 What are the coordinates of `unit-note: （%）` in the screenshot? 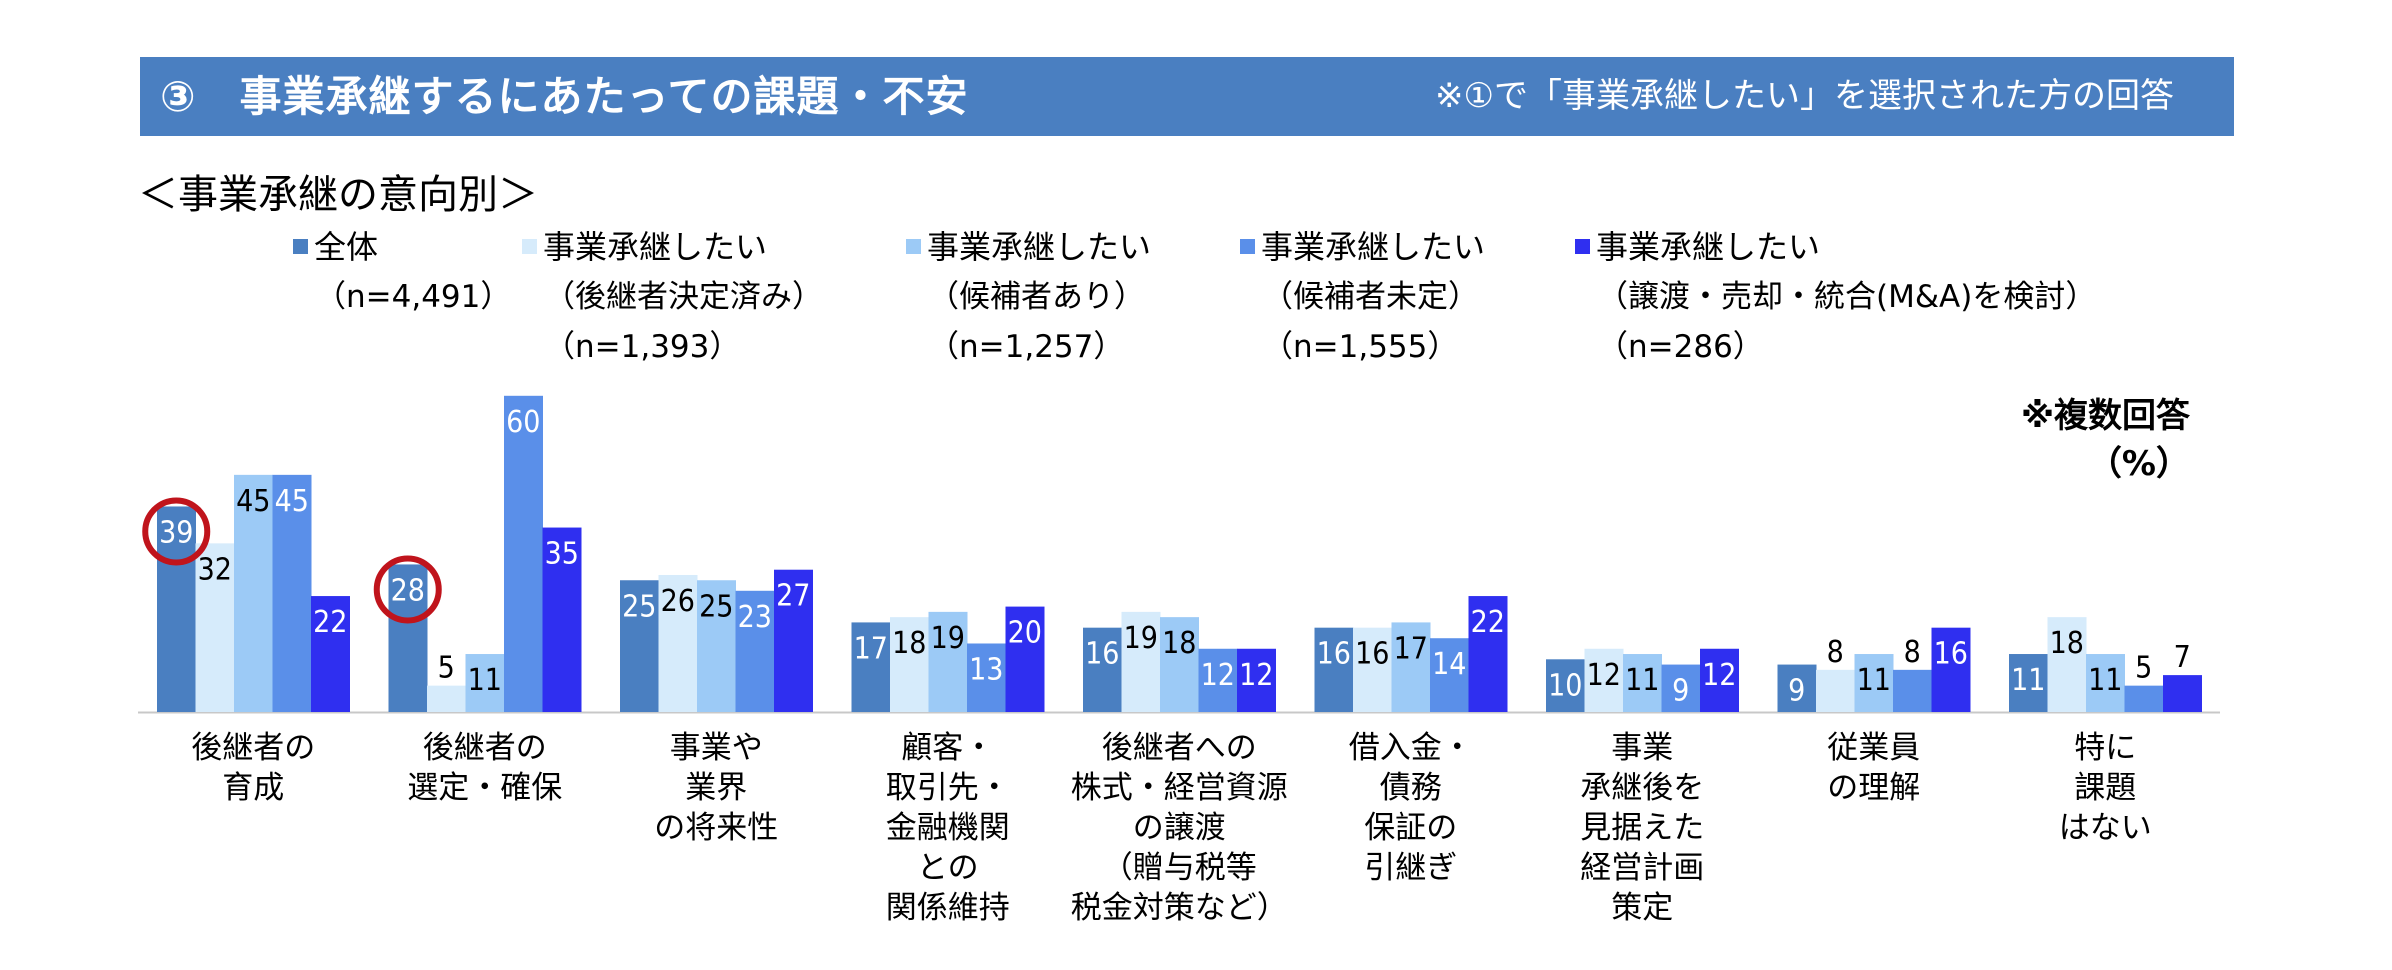 It's located at (2138, 464).